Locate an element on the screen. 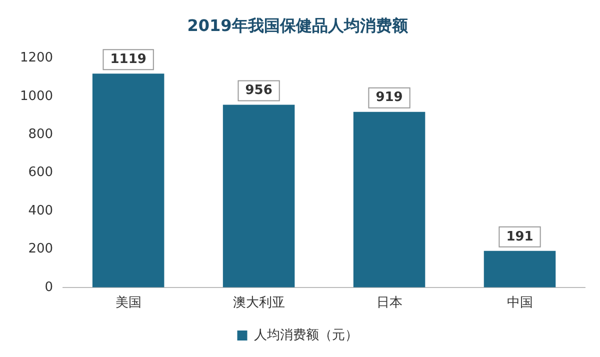 The width and height of the screenshot is (600, 357). y-tick-label: 0 is located at coordinates (49, 287).